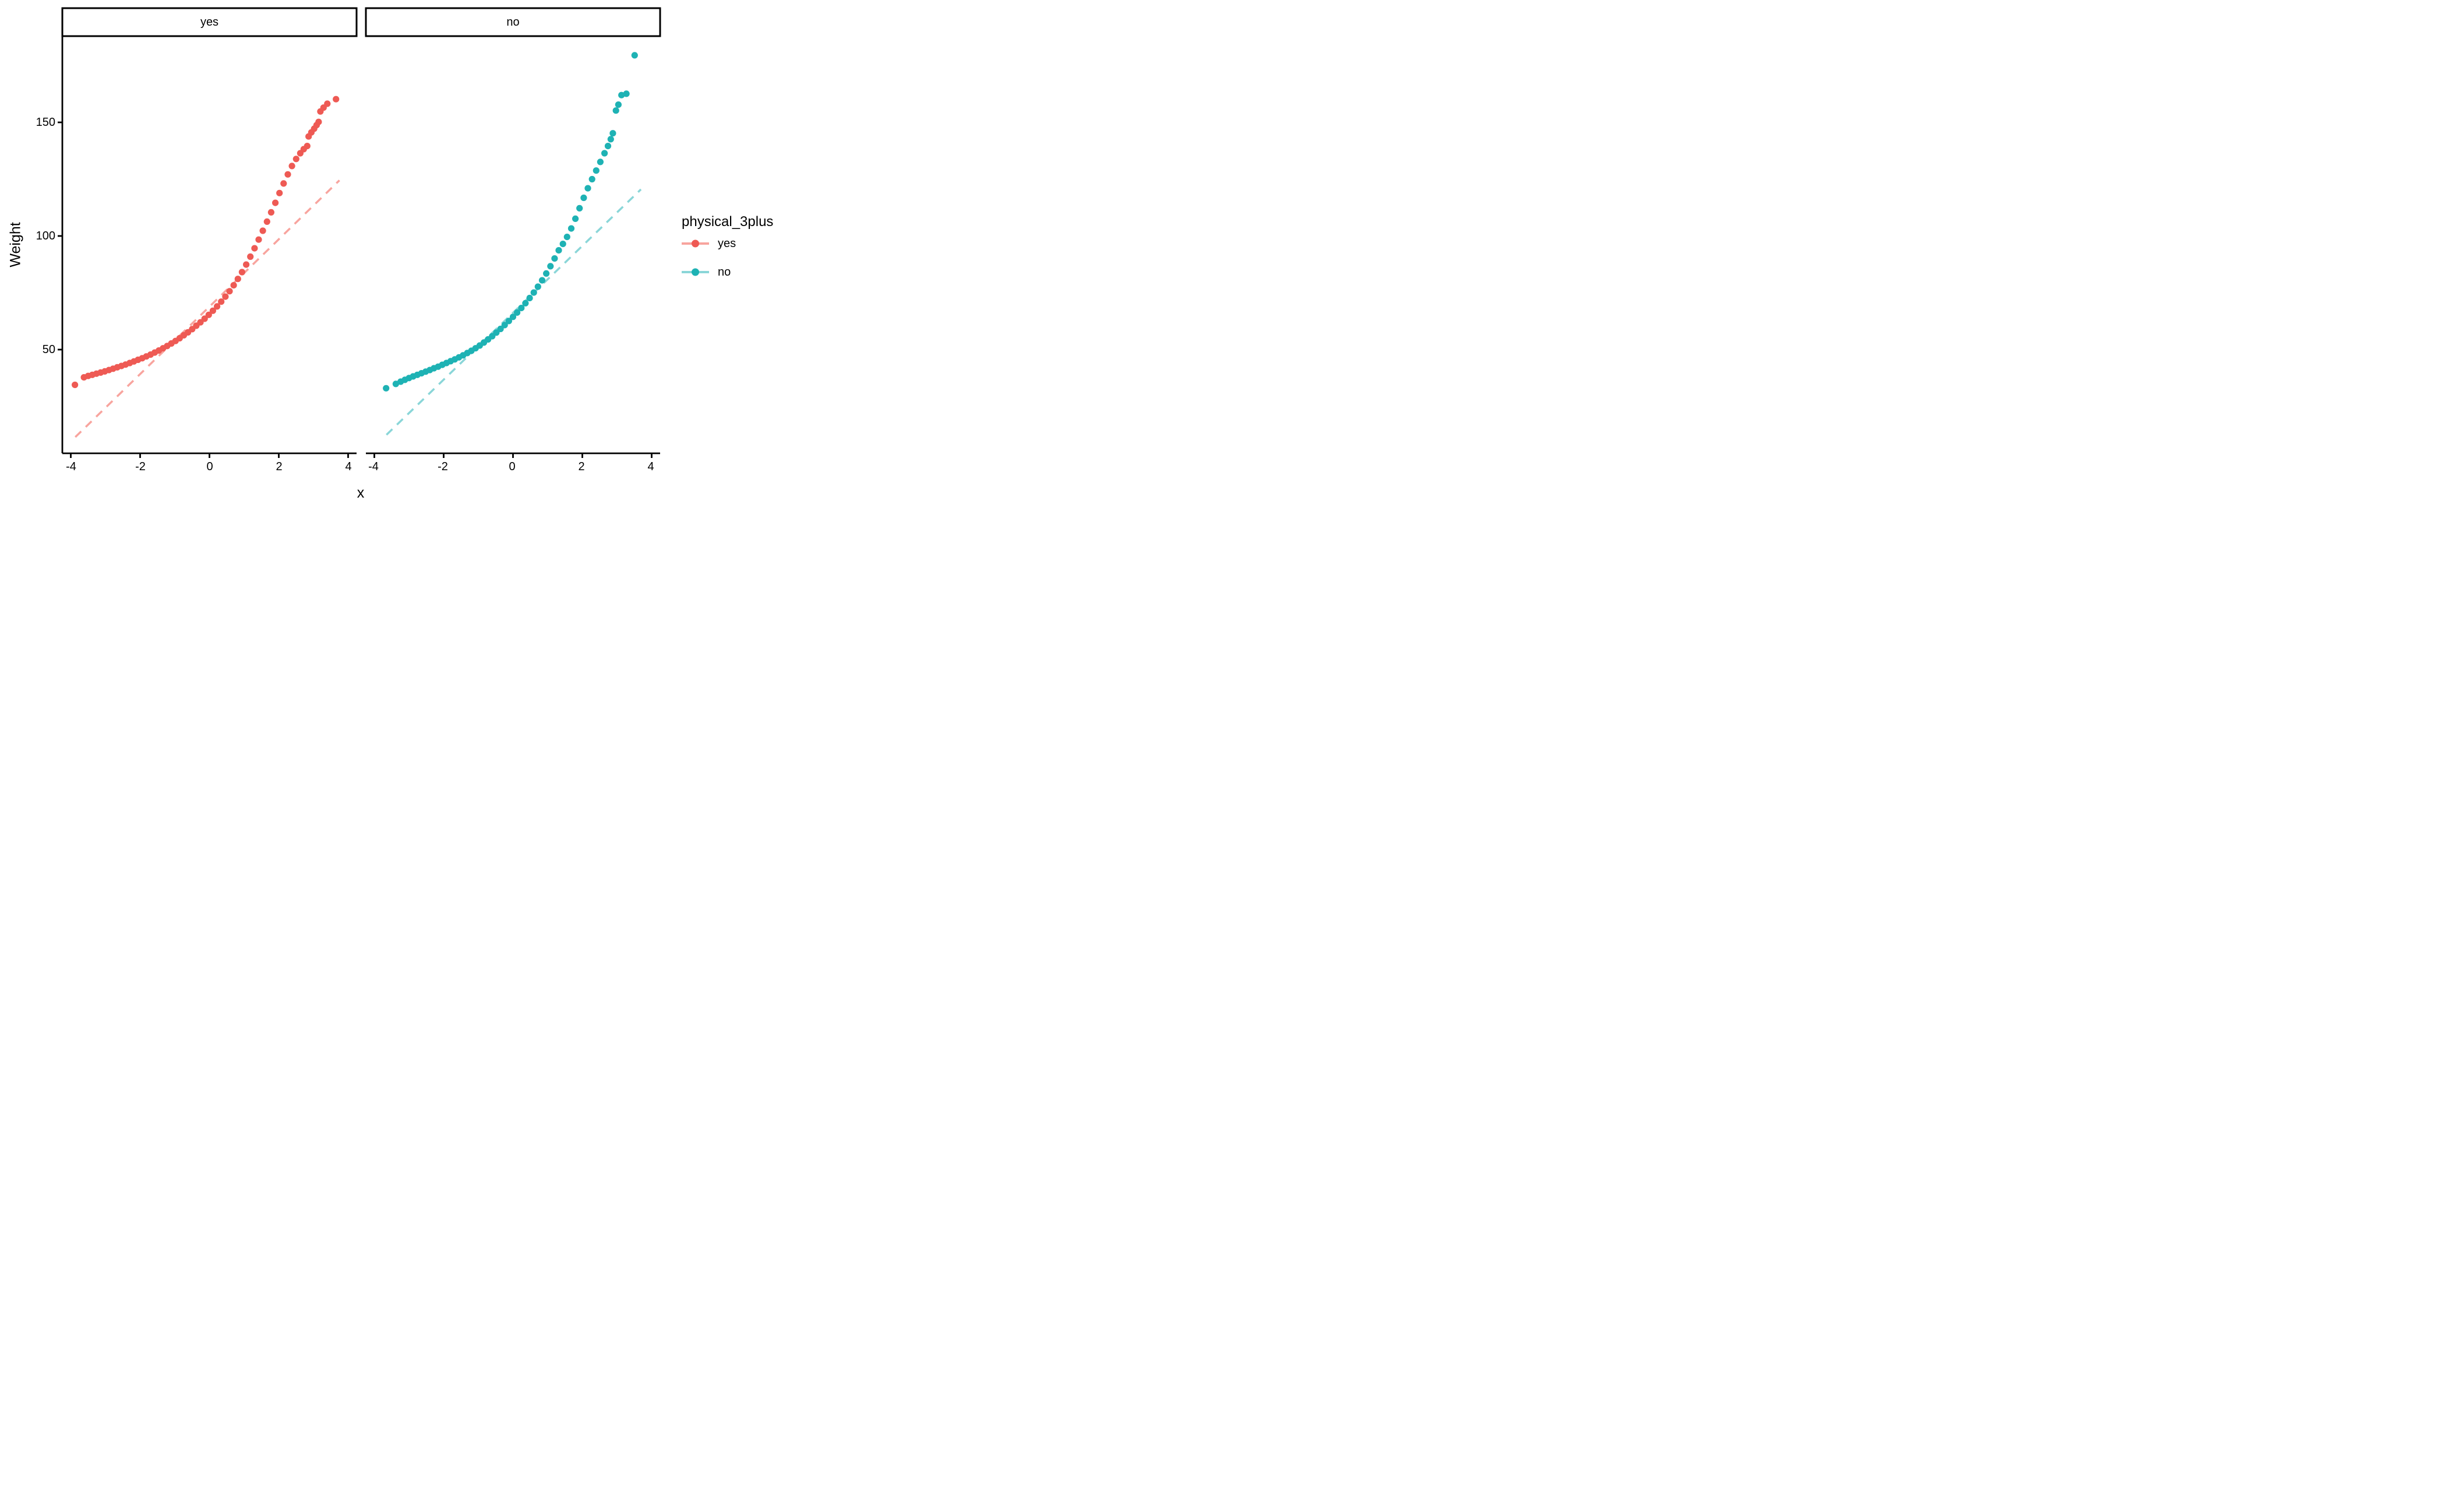 The image size is (2447, 1512). What do you see at coordinates (279, 466) in the screenshot?
I see `x-tick-label-p1-2: 2` at bounding box center [279, 466].